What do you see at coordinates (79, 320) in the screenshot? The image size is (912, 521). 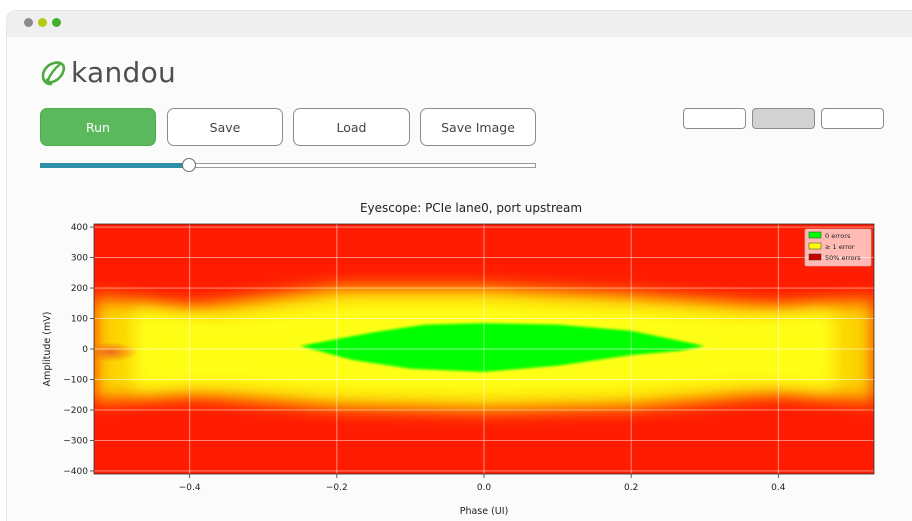 I see `y-tick-label: 100` at bounding box center [79, 320].